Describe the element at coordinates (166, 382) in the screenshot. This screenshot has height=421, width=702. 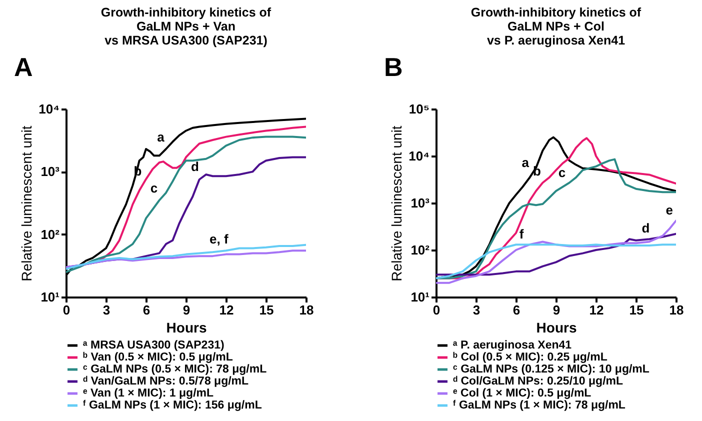
I see `legend-label: ᵈ Van/GaLM NPs: 0.5/78 μg/mL` at that location.